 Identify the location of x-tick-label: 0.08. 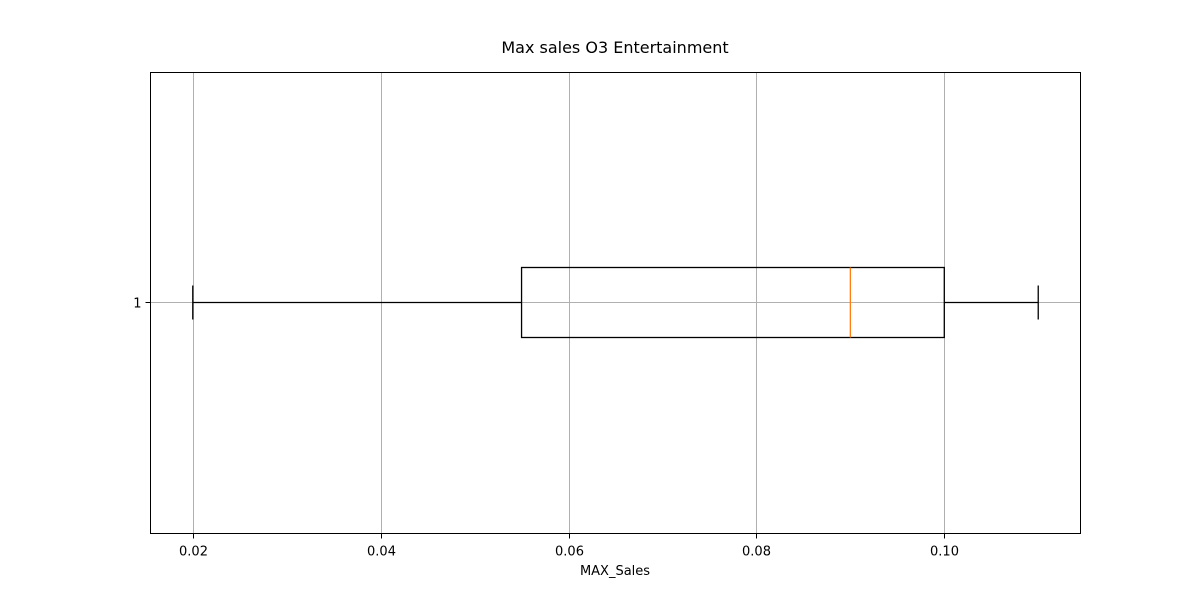
(756, 552).